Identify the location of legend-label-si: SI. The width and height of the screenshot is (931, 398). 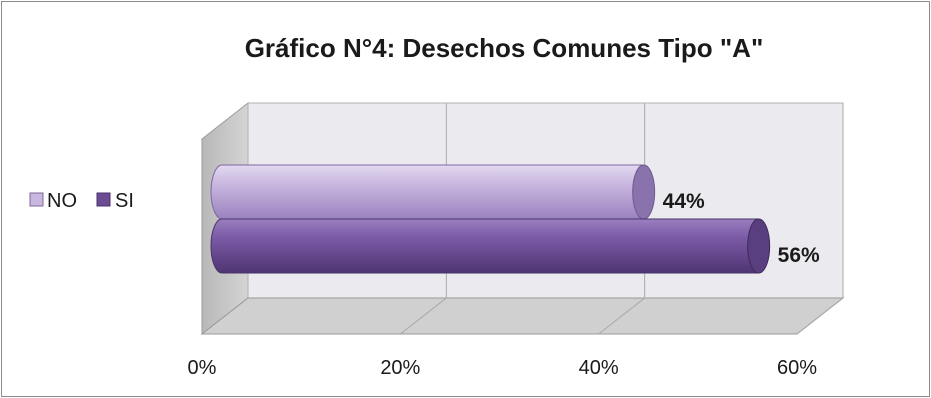
(124, 201).